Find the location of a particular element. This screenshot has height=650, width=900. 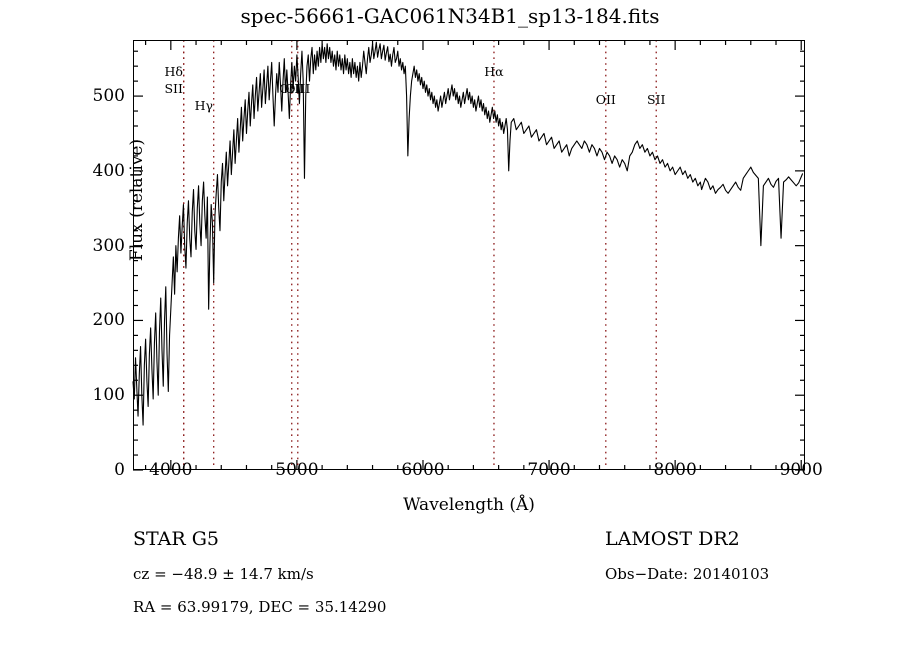

x-tick-label: 7000 is located at coordinates (549, 470).